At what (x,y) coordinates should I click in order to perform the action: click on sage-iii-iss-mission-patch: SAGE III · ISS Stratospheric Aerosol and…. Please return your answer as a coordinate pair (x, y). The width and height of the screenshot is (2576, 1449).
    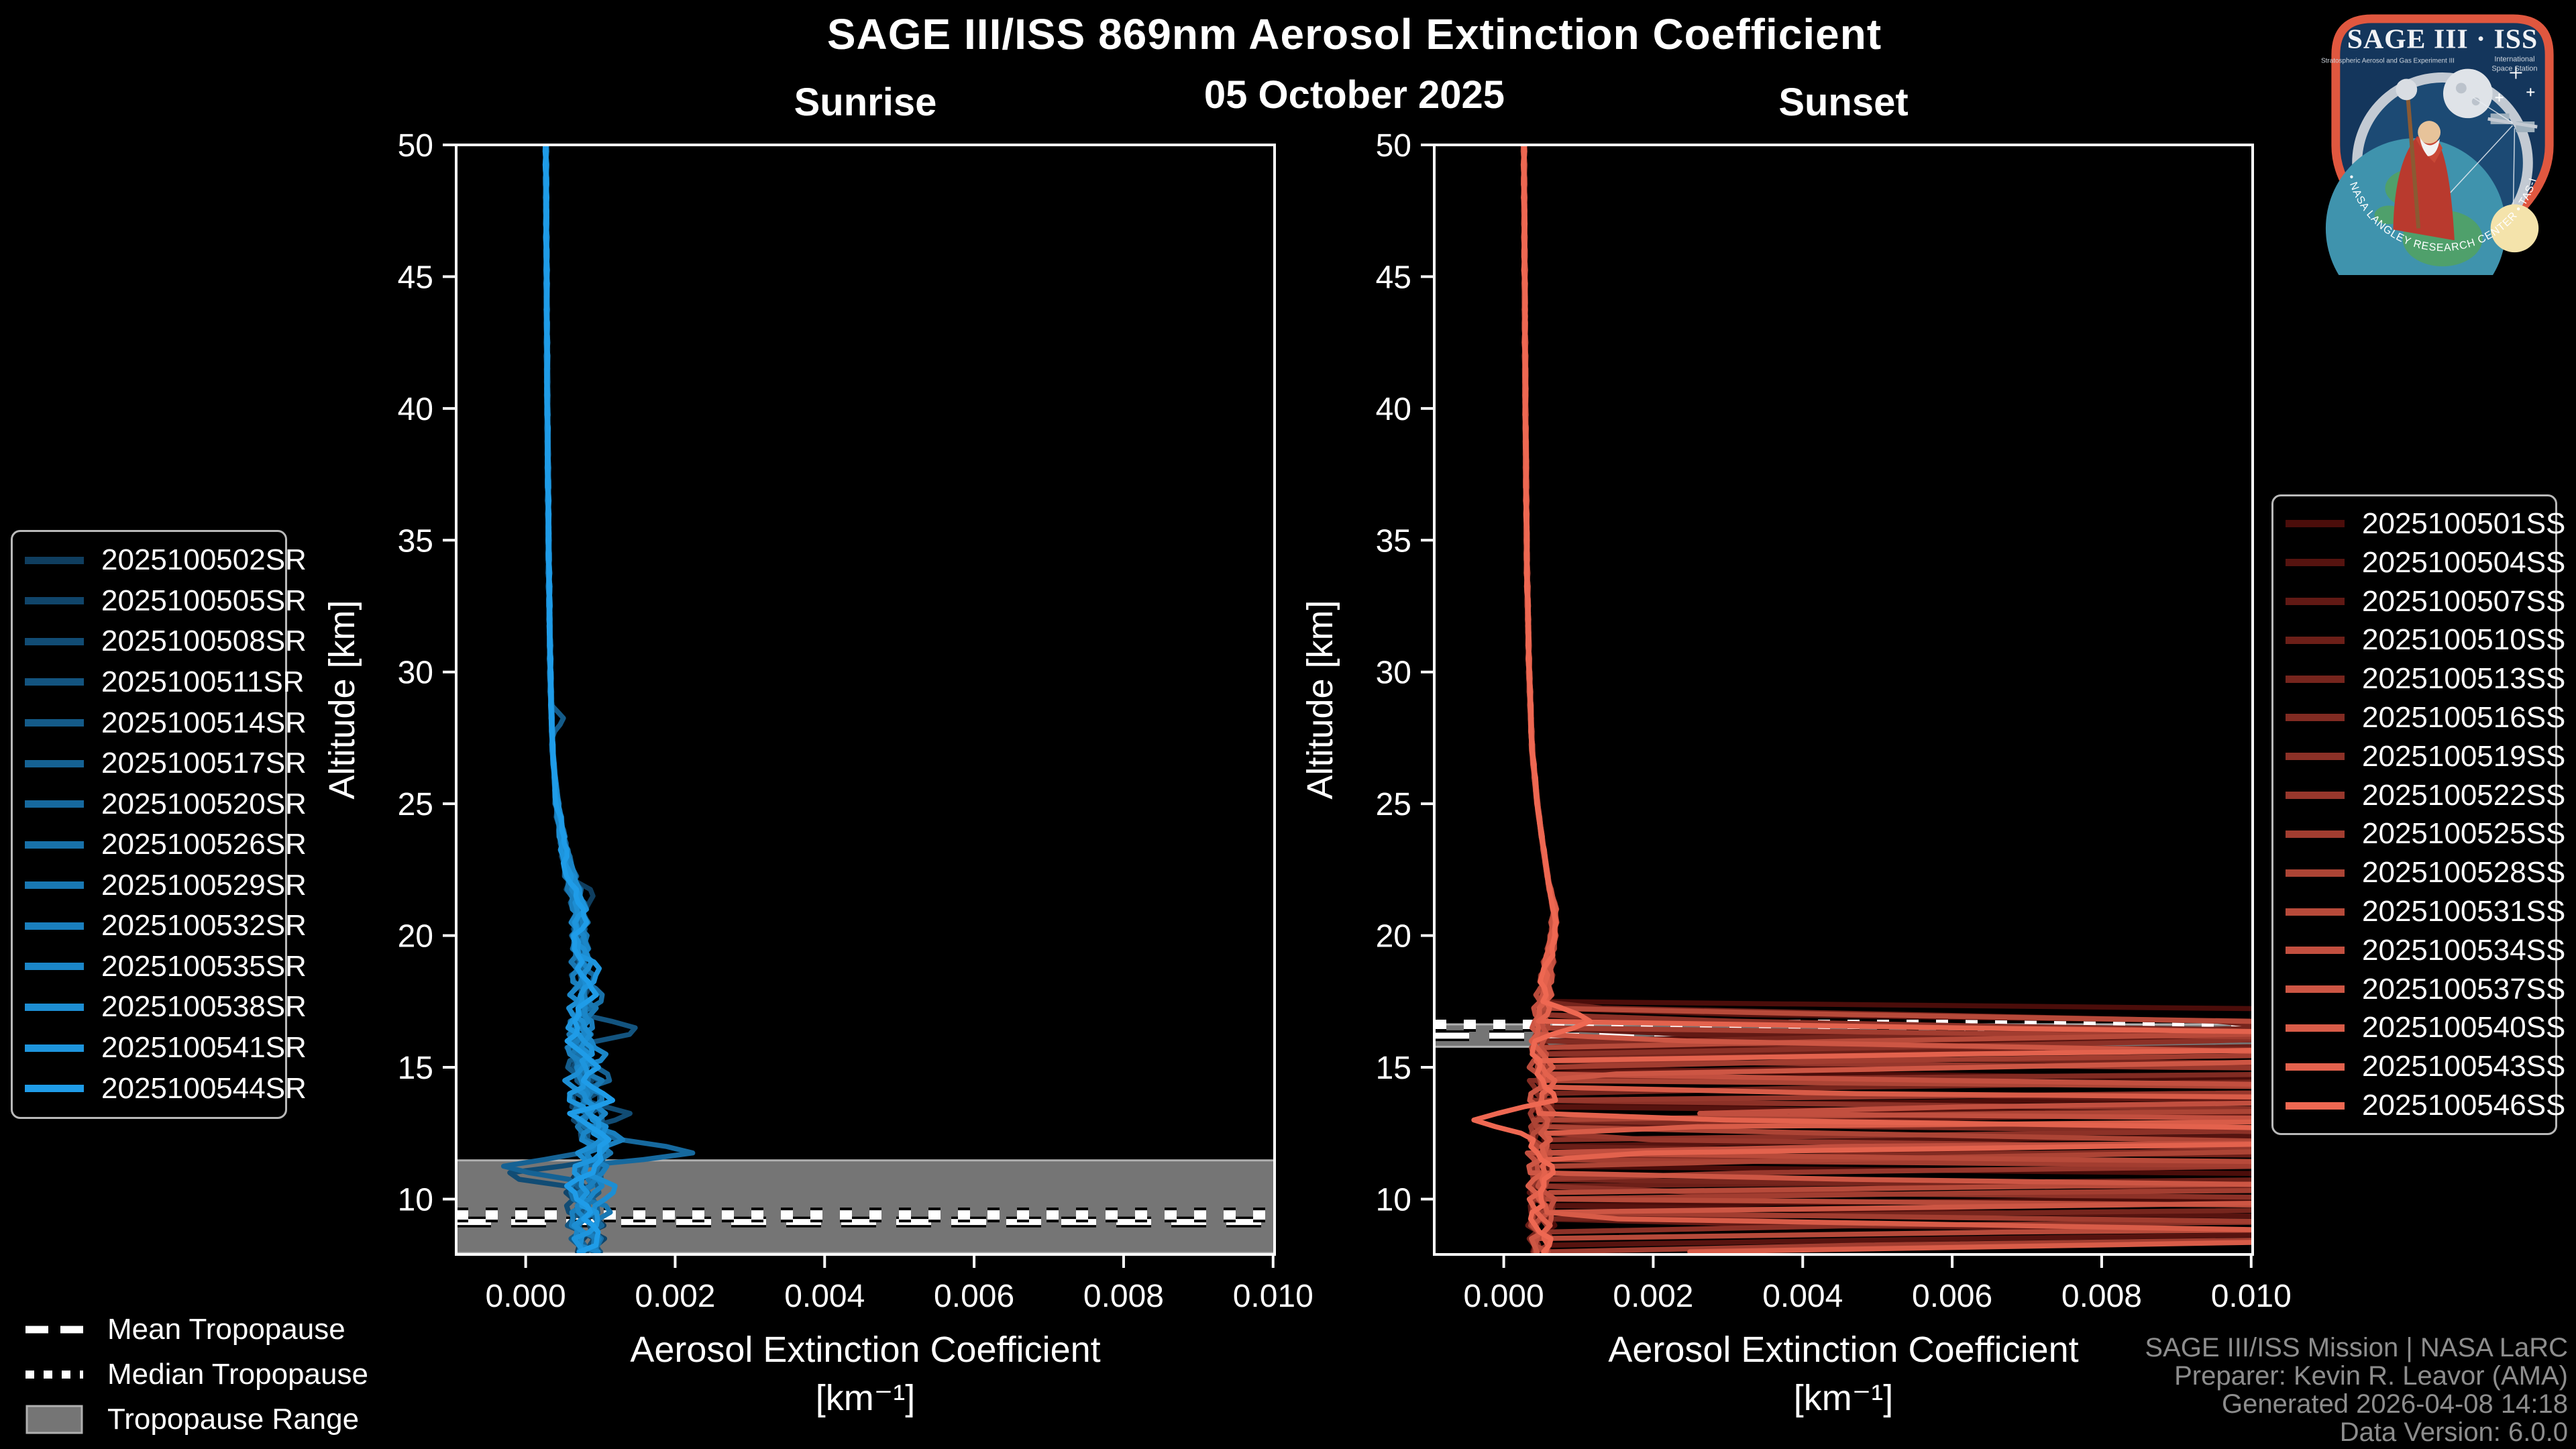
    Looking at the image, I should click on (2435, 141).